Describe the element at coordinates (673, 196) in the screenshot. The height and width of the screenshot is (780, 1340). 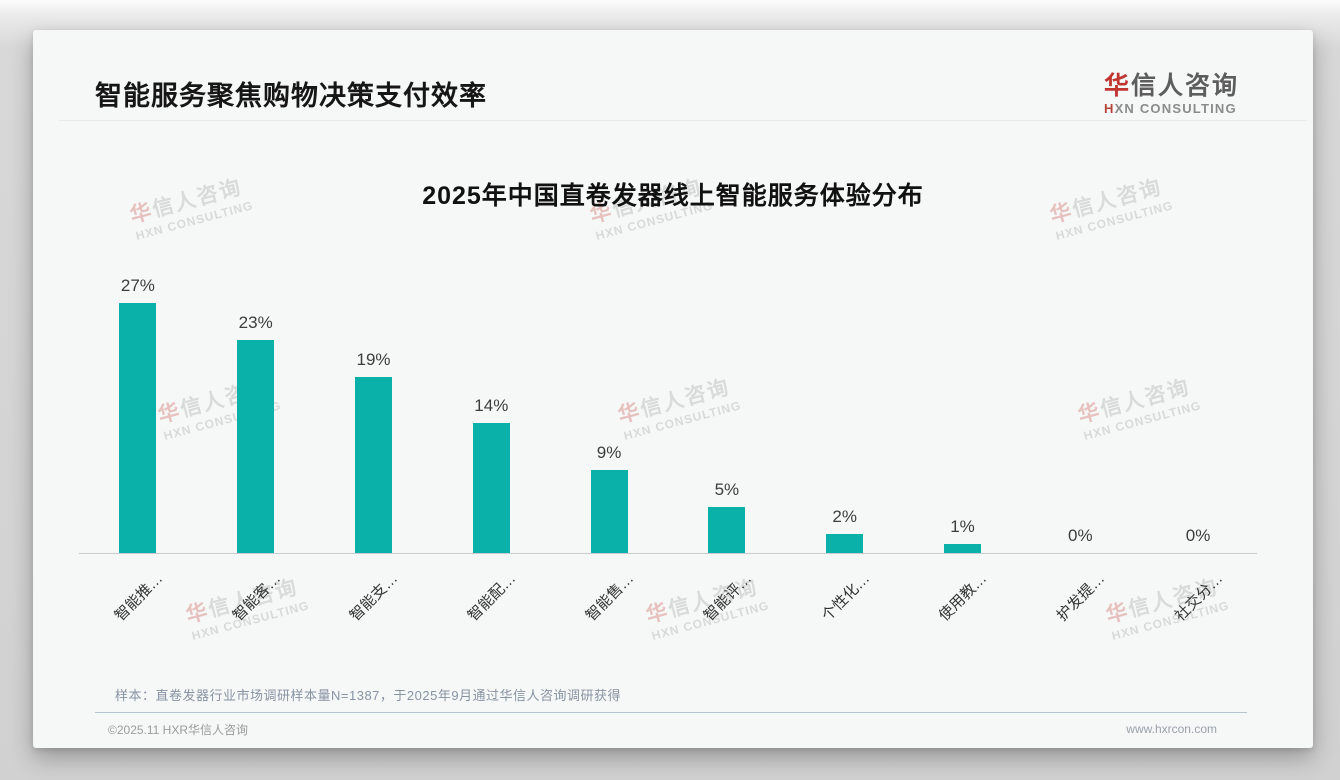
I see `chart-title: 2025年中国直卷发器线上智能服务体验分布` at that location.